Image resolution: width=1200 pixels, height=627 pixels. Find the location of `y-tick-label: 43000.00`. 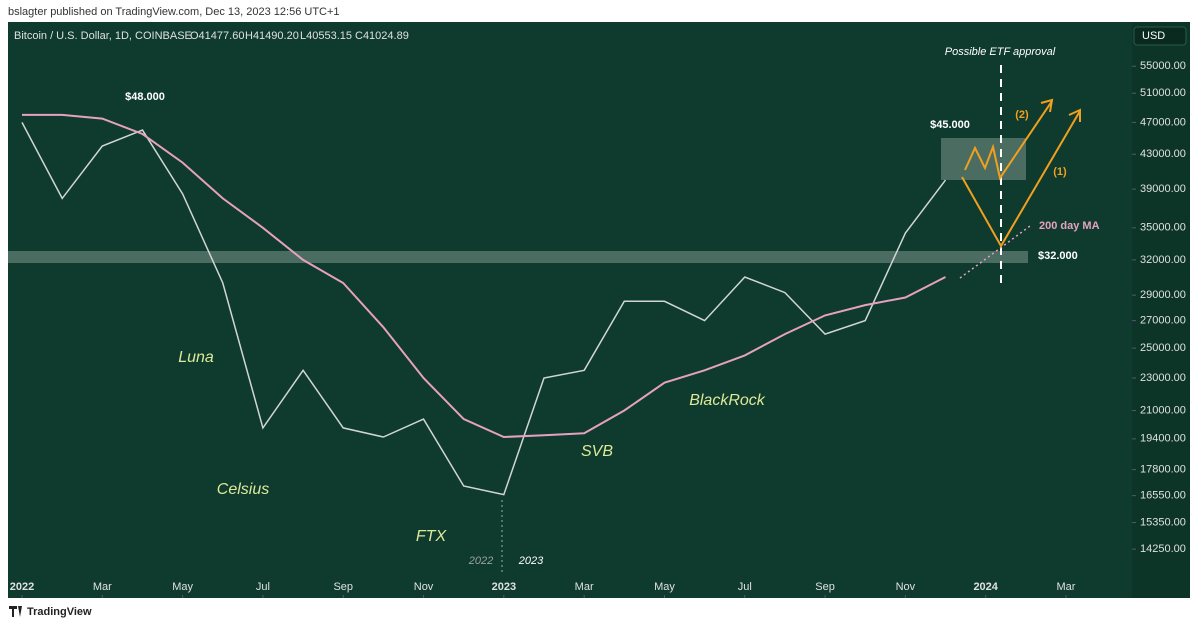

y-tick-label: 43000.00 is located at coordinates (1163, 154).